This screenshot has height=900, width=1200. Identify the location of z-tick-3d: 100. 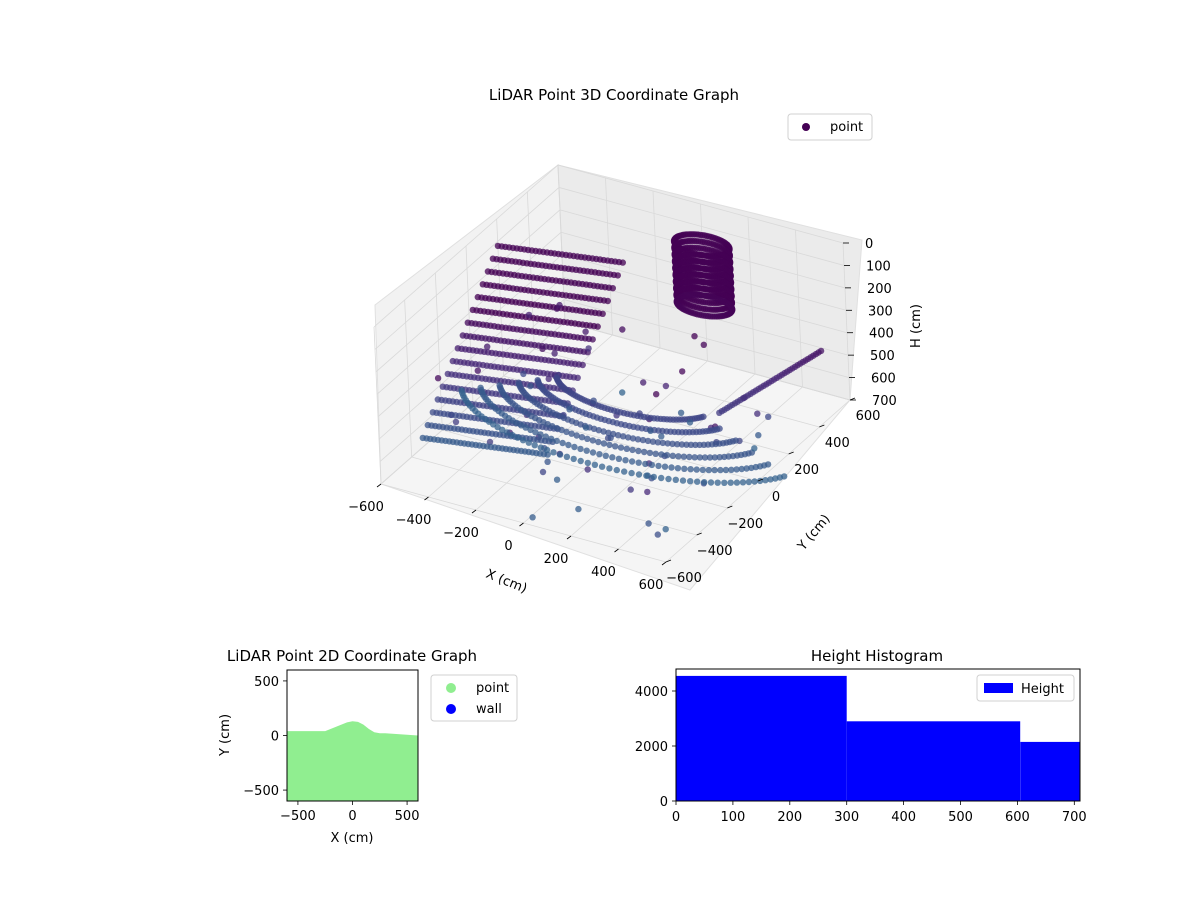
(878, 266).